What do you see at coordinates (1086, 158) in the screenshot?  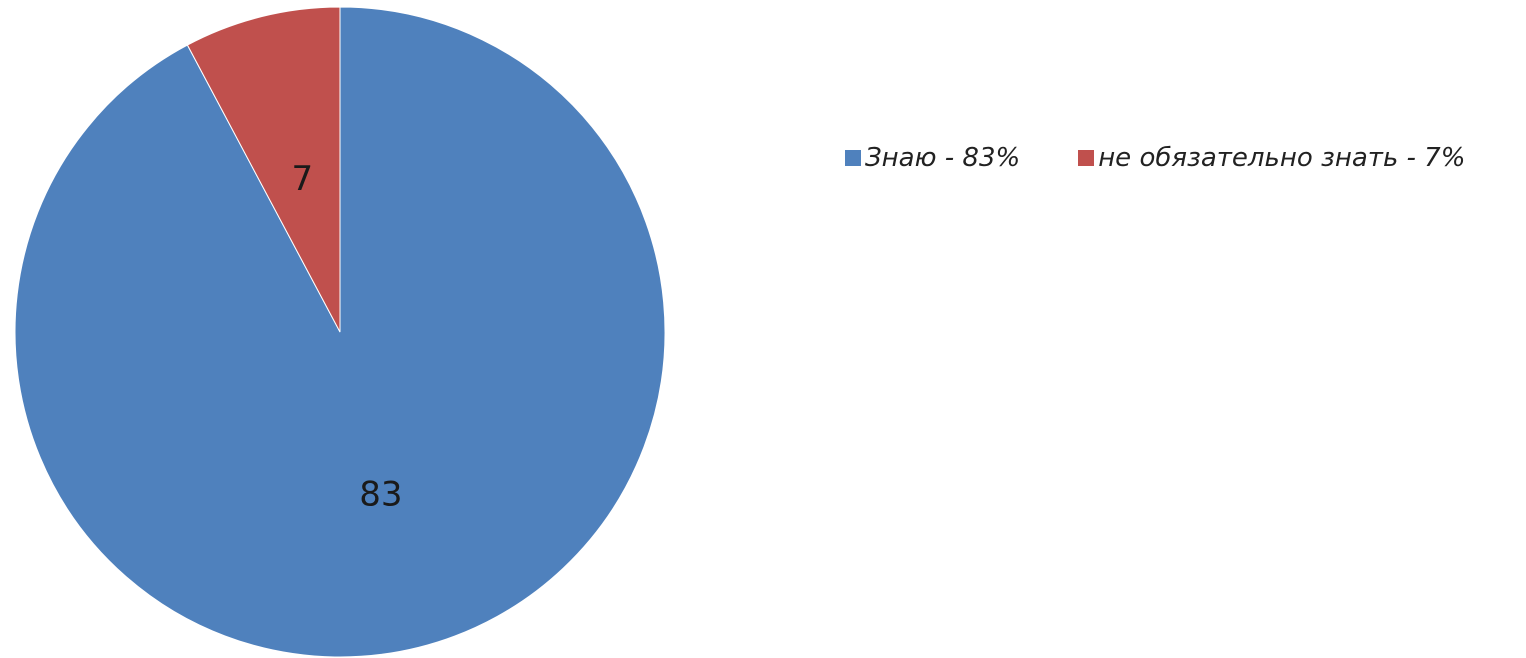 I see `legend-swatch-ne-obyazatelno` at bounding box center [1086, 158].